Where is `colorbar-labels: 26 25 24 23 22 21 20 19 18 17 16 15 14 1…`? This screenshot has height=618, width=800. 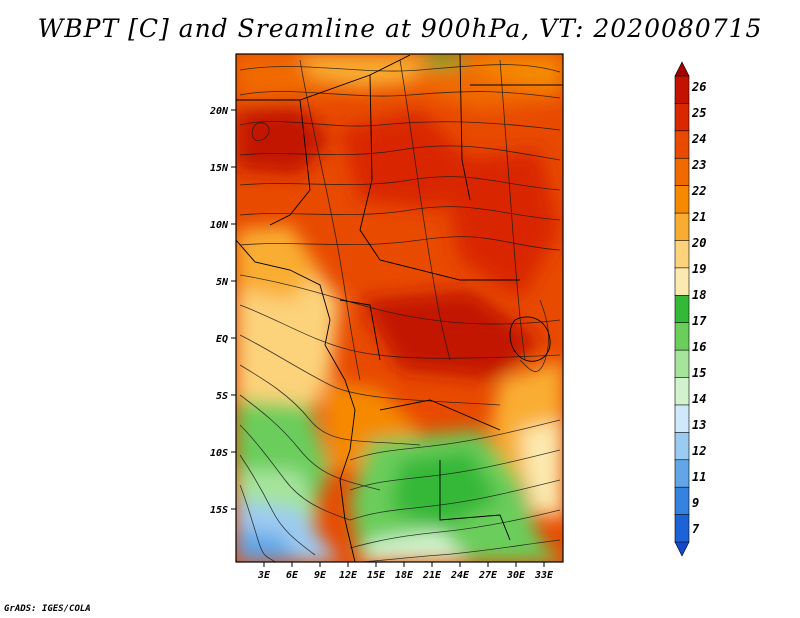 colorbar-labels: 26 25 24 23 22 21 20 19 18 17 16 15 14 1… is located at coordinates (699, 308).